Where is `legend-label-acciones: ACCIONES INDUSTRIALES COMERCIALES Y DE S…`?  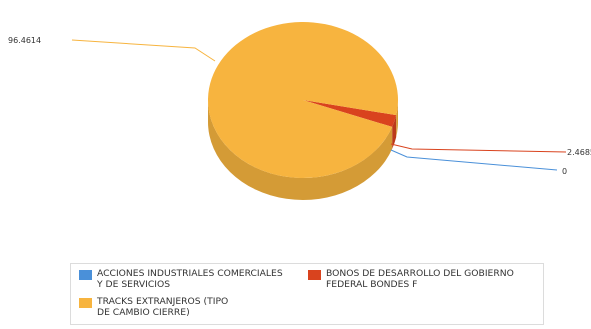
legend-label-acciones: ACCIONES INDUSTRIALES COMERCIALES Y DE S… is located at coordinates (190, 279).